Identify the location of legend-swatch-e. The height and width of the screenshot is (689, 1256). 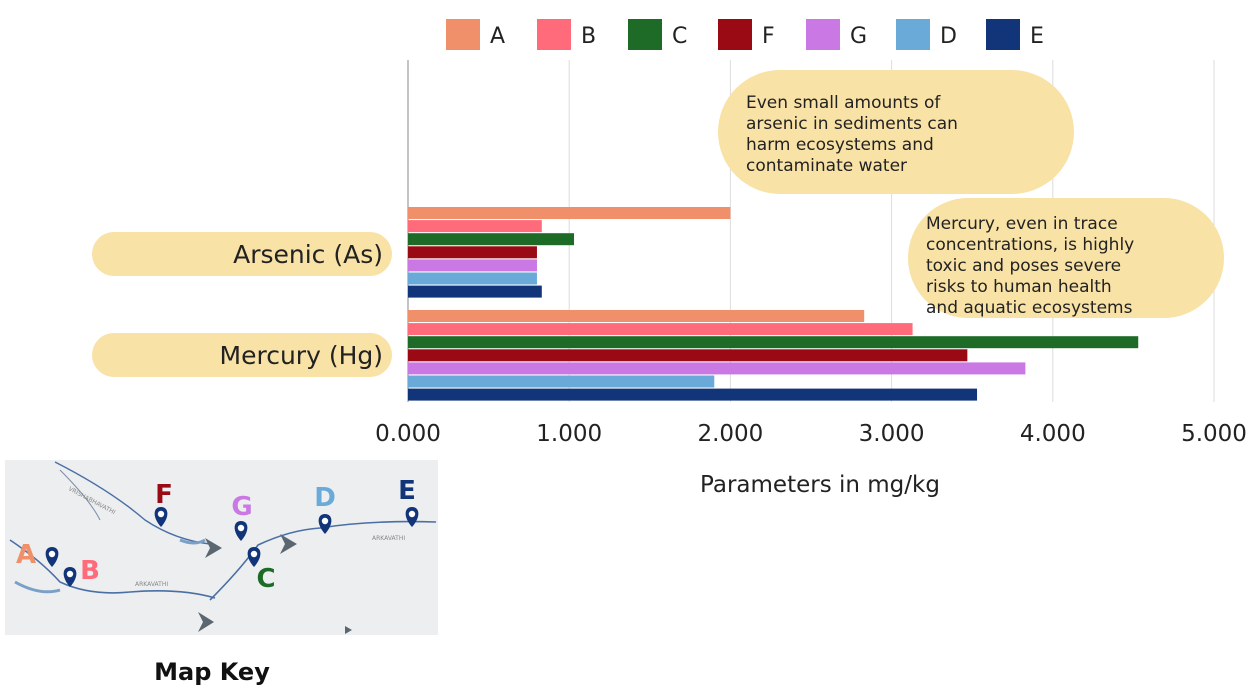
(1003, 34).